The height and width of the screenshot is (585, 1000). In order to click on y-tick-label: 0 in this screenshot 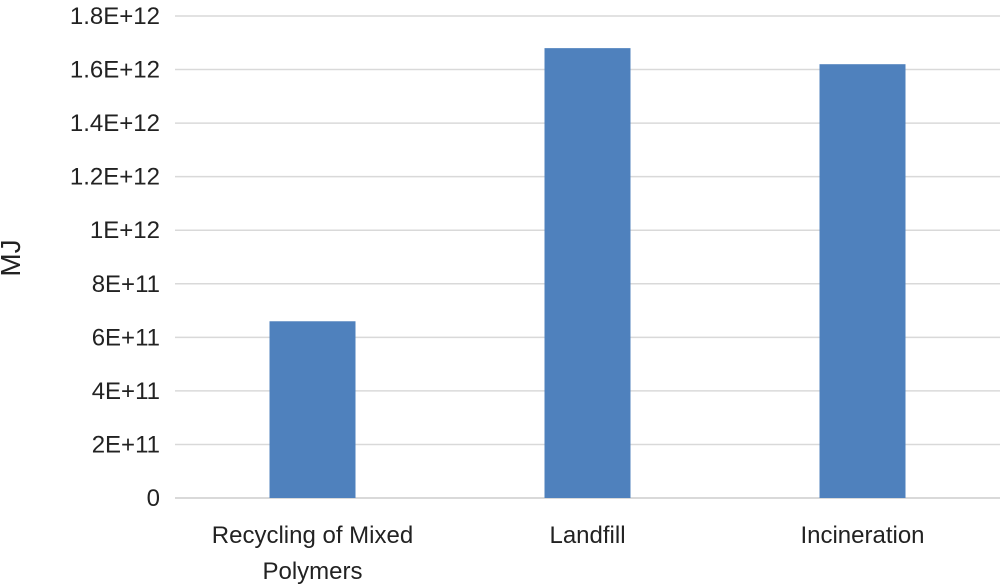, I will do `click(153, 498)`.